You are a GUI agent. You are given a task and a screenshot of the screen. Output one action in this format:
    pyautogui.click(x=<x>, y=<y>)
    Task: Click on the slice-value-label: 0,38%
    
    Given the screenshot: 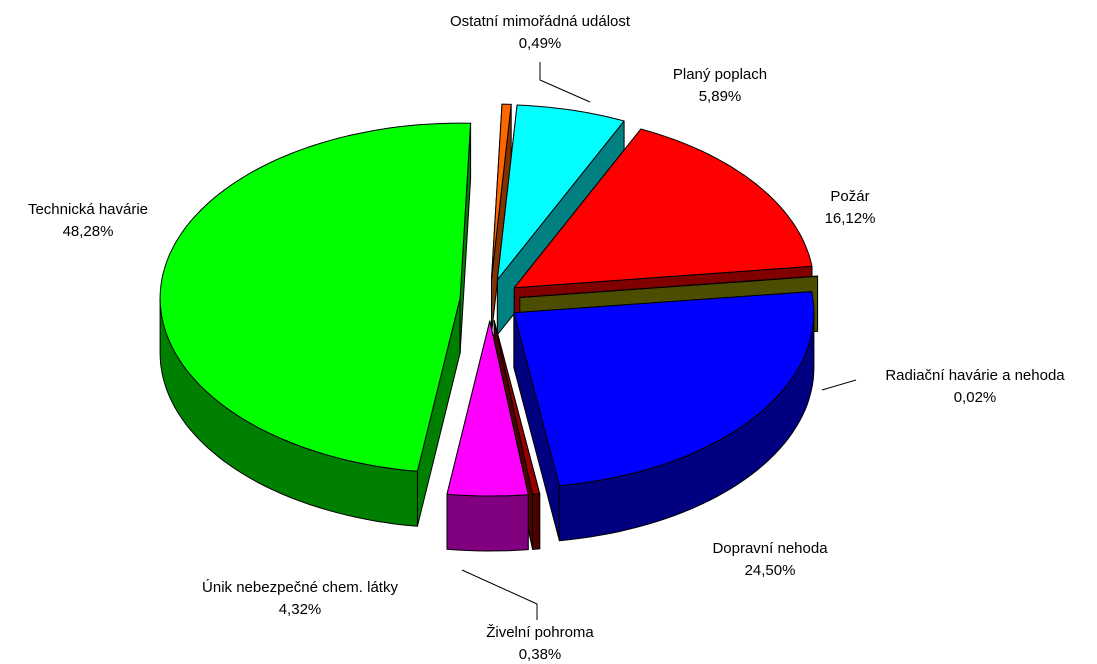 What is the action you would take?
    pyautogui.click(x=540, y=654)
    